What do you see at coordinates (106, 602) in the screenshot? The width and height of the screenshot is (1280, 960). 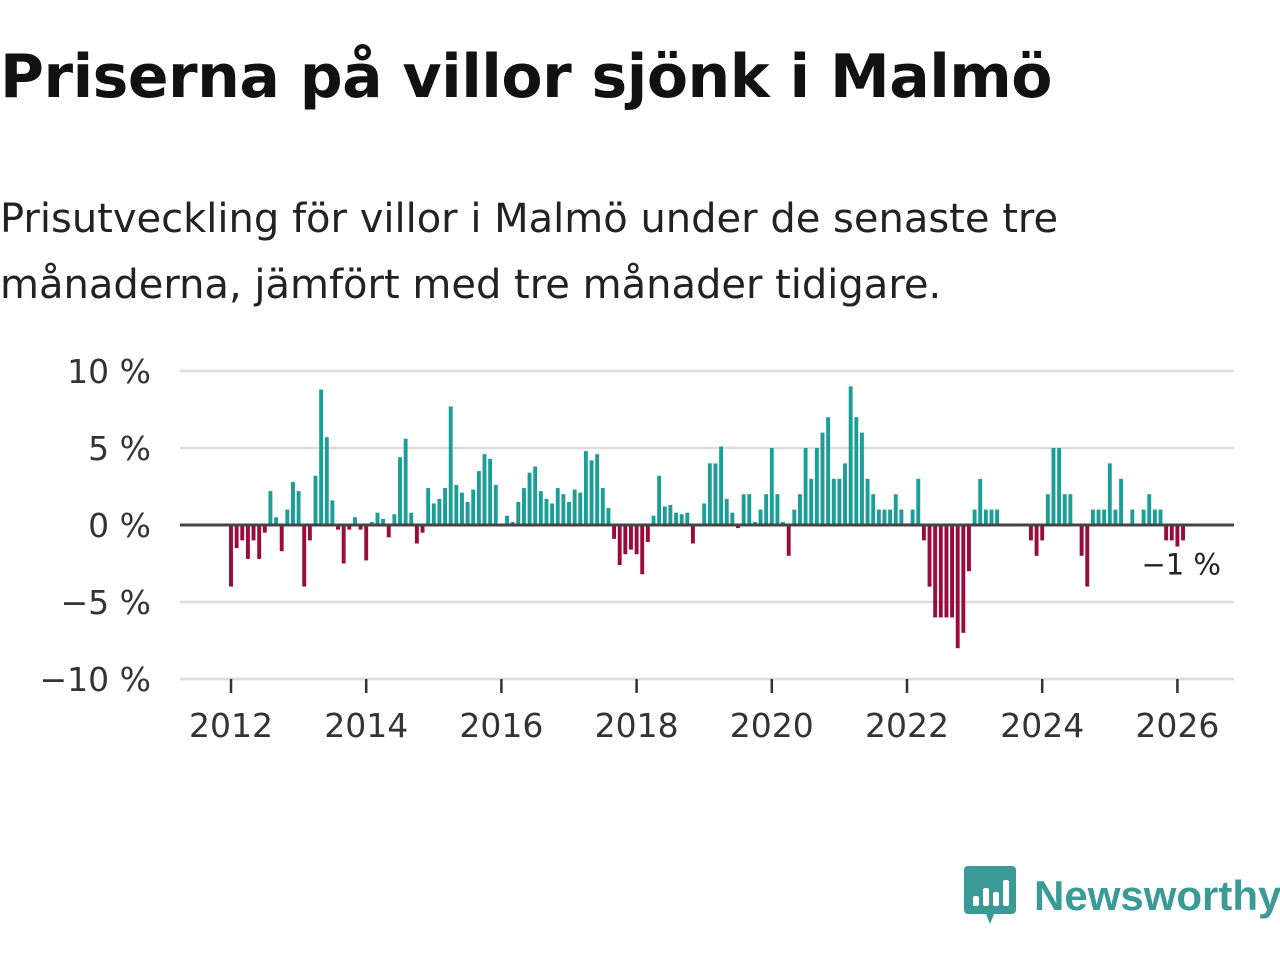 I see `y-tick-label: −5 %` at bounding box center [106, 602].